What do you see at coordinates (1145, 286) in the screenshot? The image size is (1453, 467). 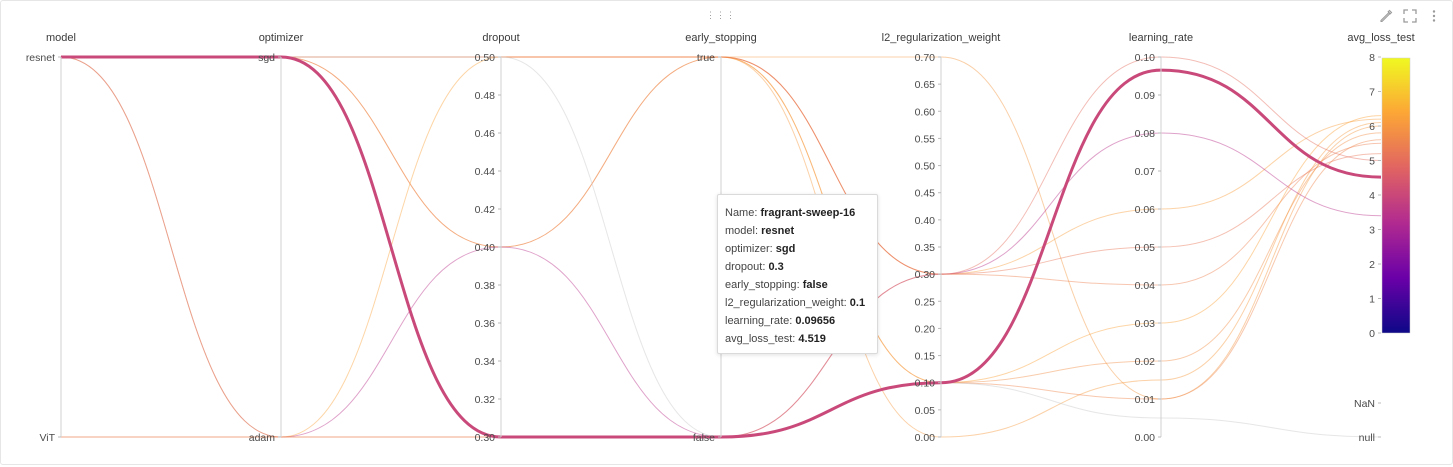 I see `axis-tick-label: 0.04` at bounding box center [1145, 286].